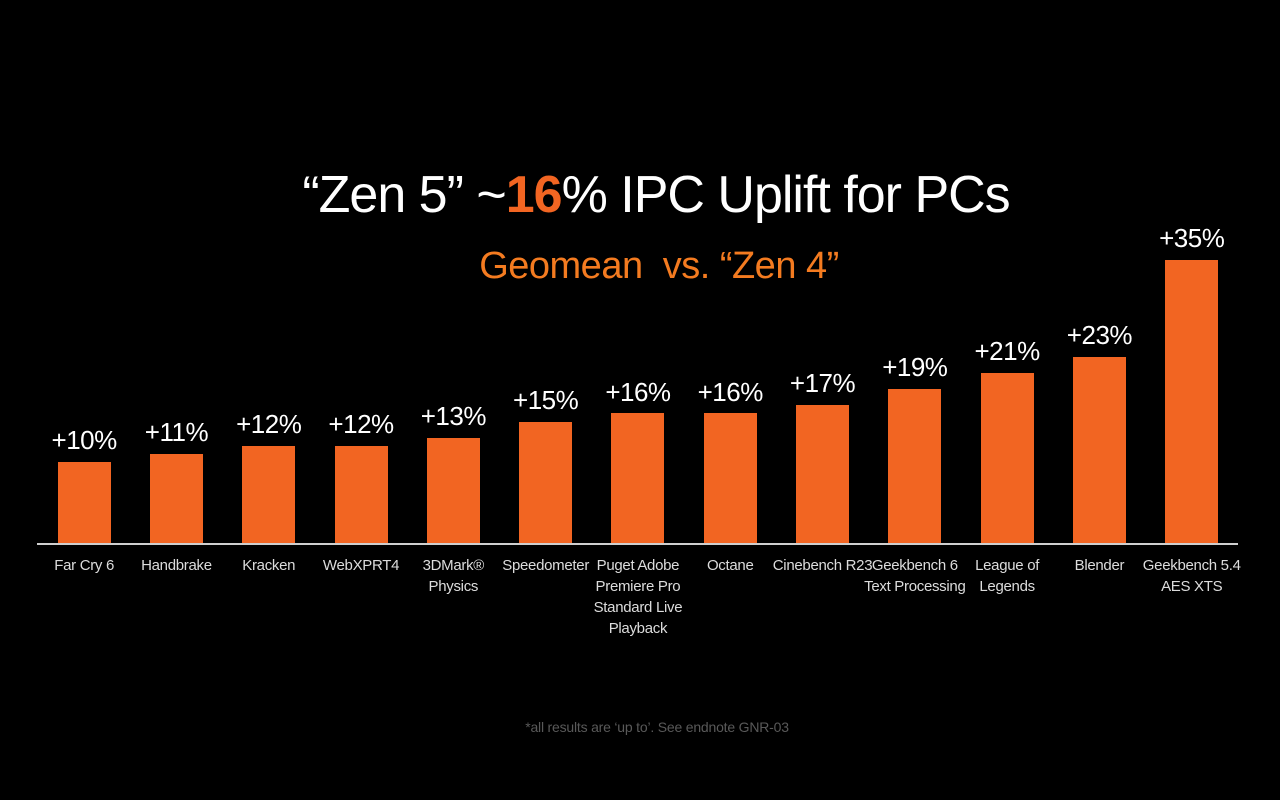 This screenshot has height=800, width=1280. Describe the element at coordinates (1007, 576) in the screenshot. I see `category-label-text: League of Legends` at that location.